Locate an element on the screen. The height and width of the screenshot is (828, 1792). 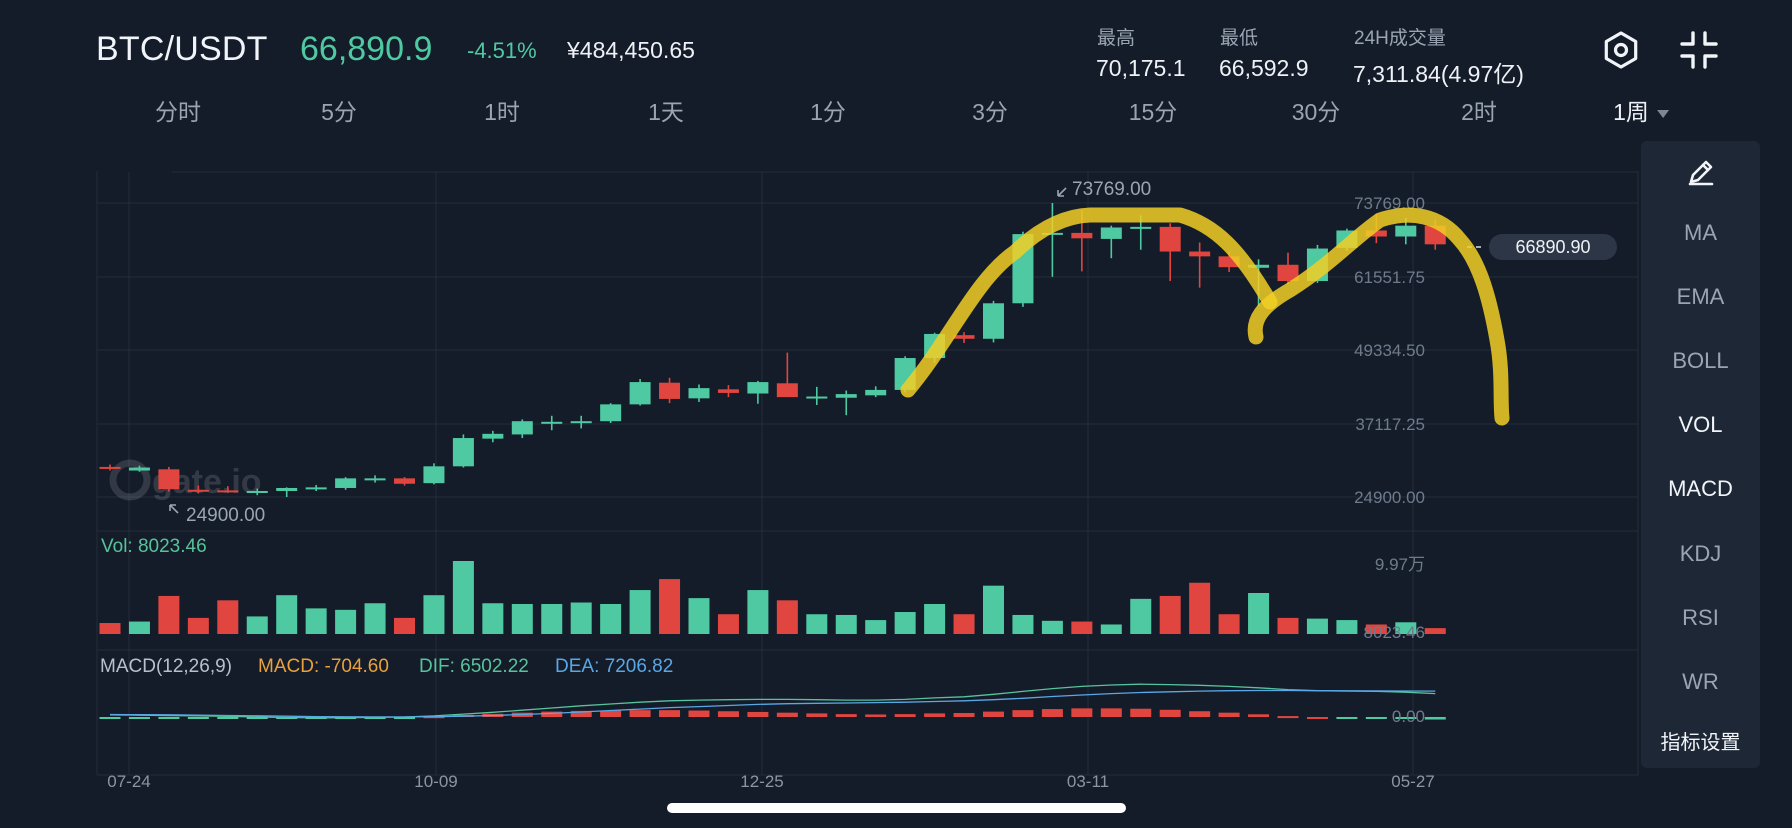
caret-down-icon is located at coordinates (1662, 113).